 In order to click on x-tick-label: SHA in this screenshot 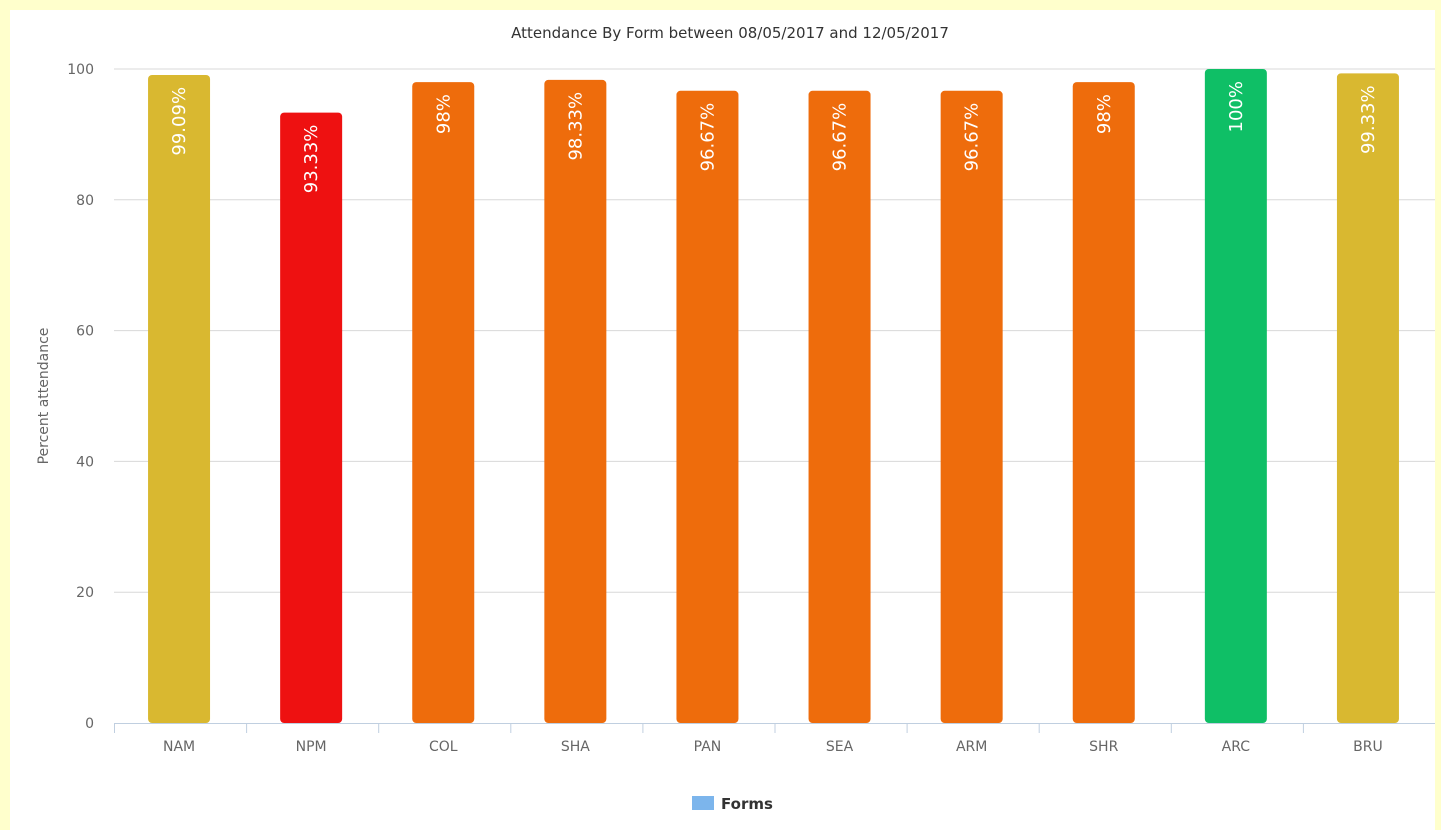, I will do `click(575, 747)`.